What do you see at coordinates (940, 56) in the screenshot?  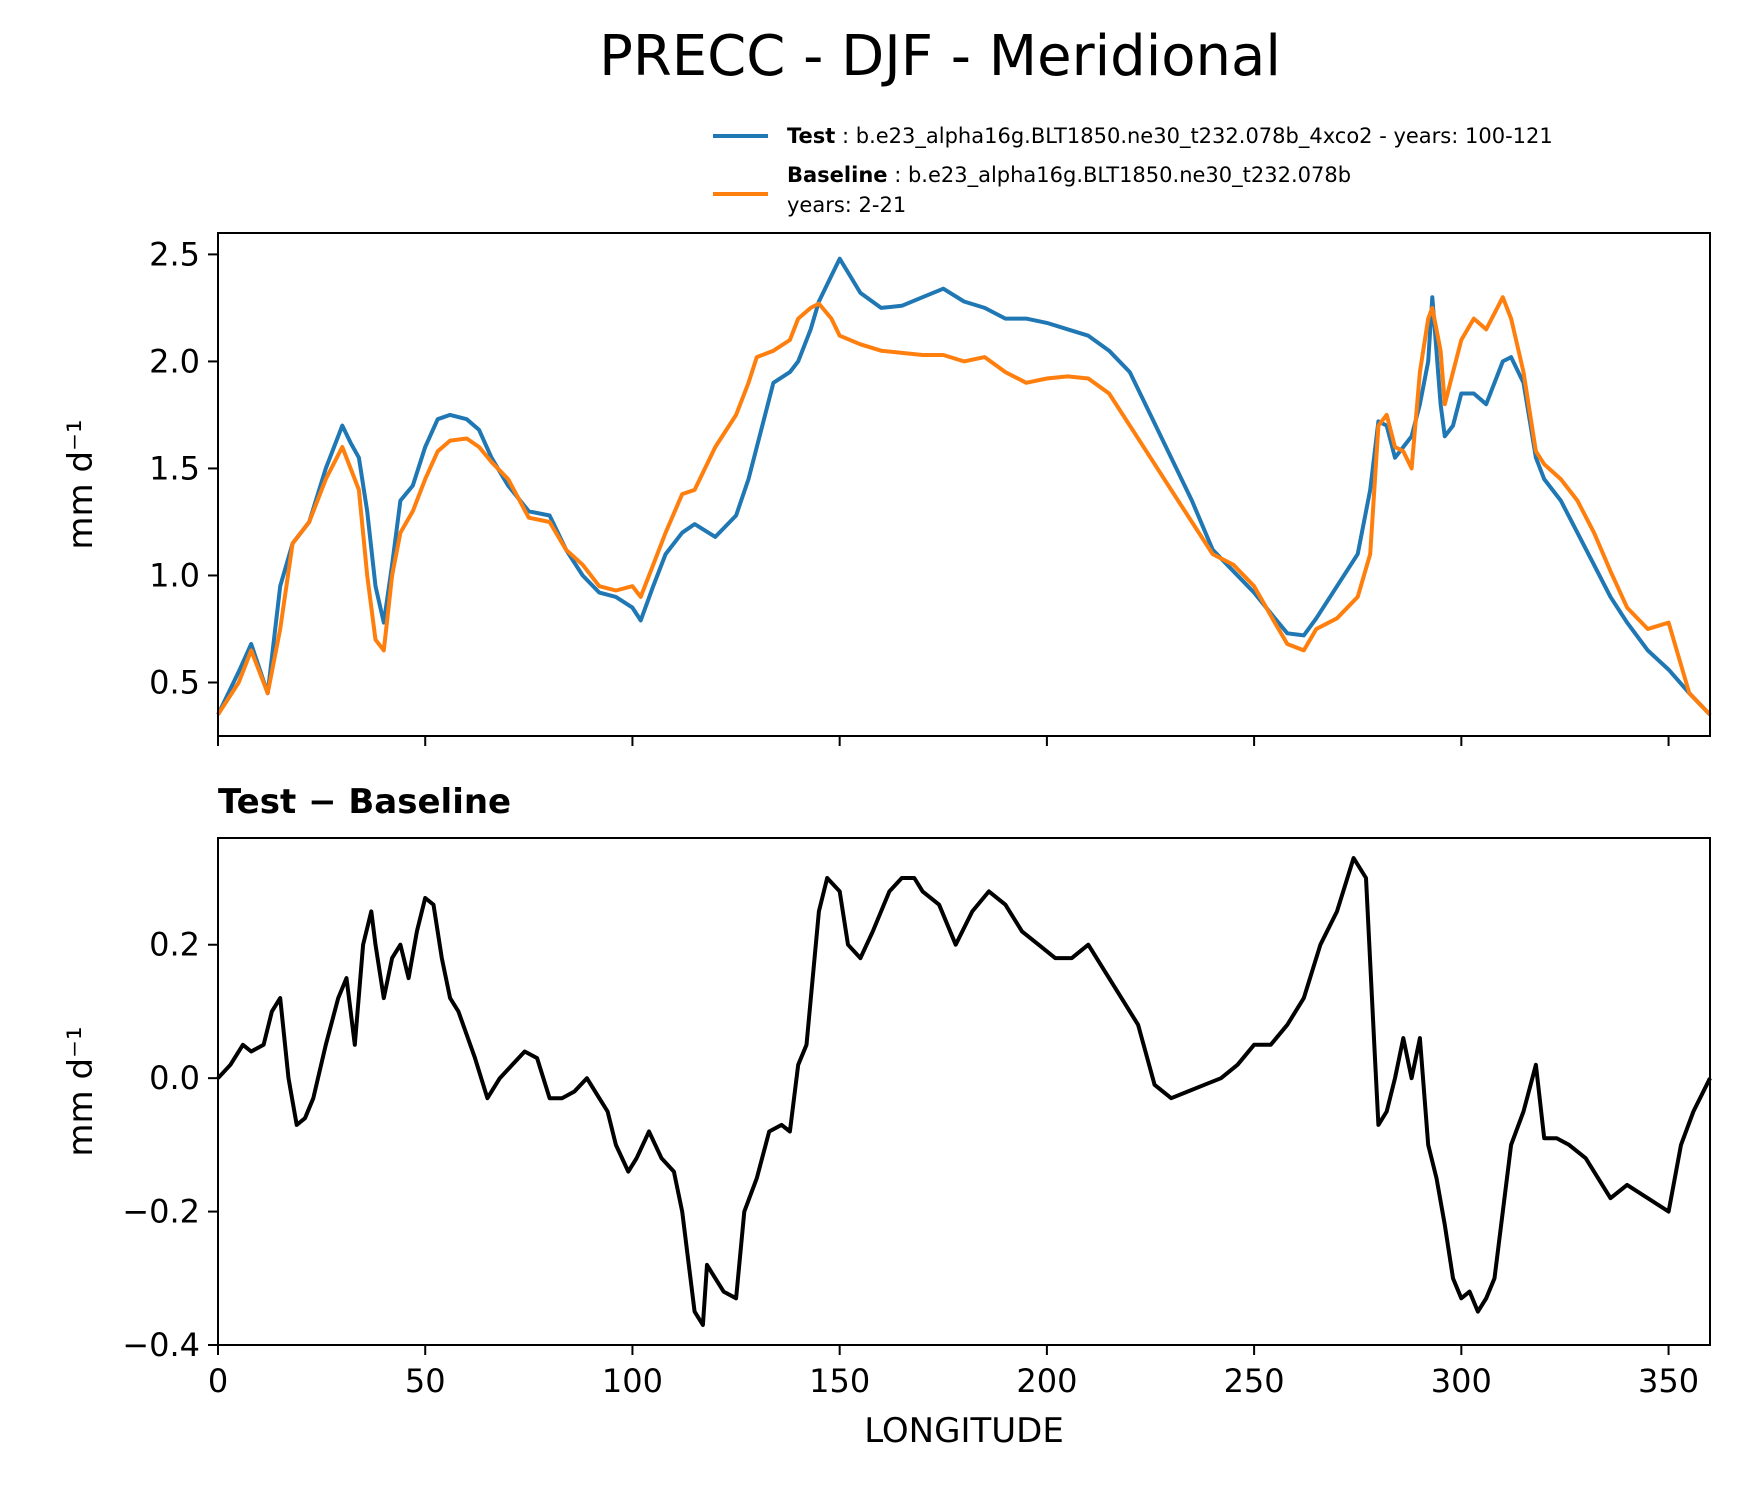 I see `chart-title: PRECC - DJF - Meridional` at bounding box center [940, 56].